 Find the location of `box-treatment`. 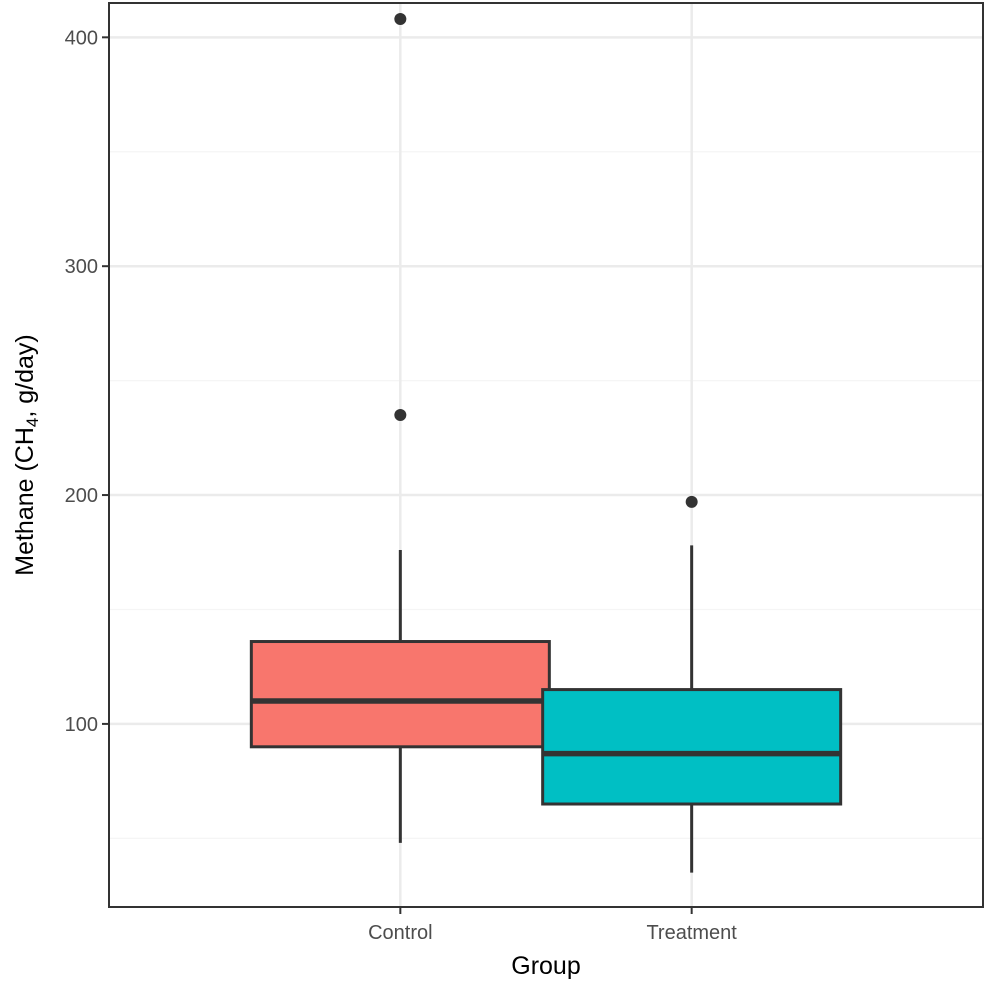

box-treatment is located at coordinates (692, 684).